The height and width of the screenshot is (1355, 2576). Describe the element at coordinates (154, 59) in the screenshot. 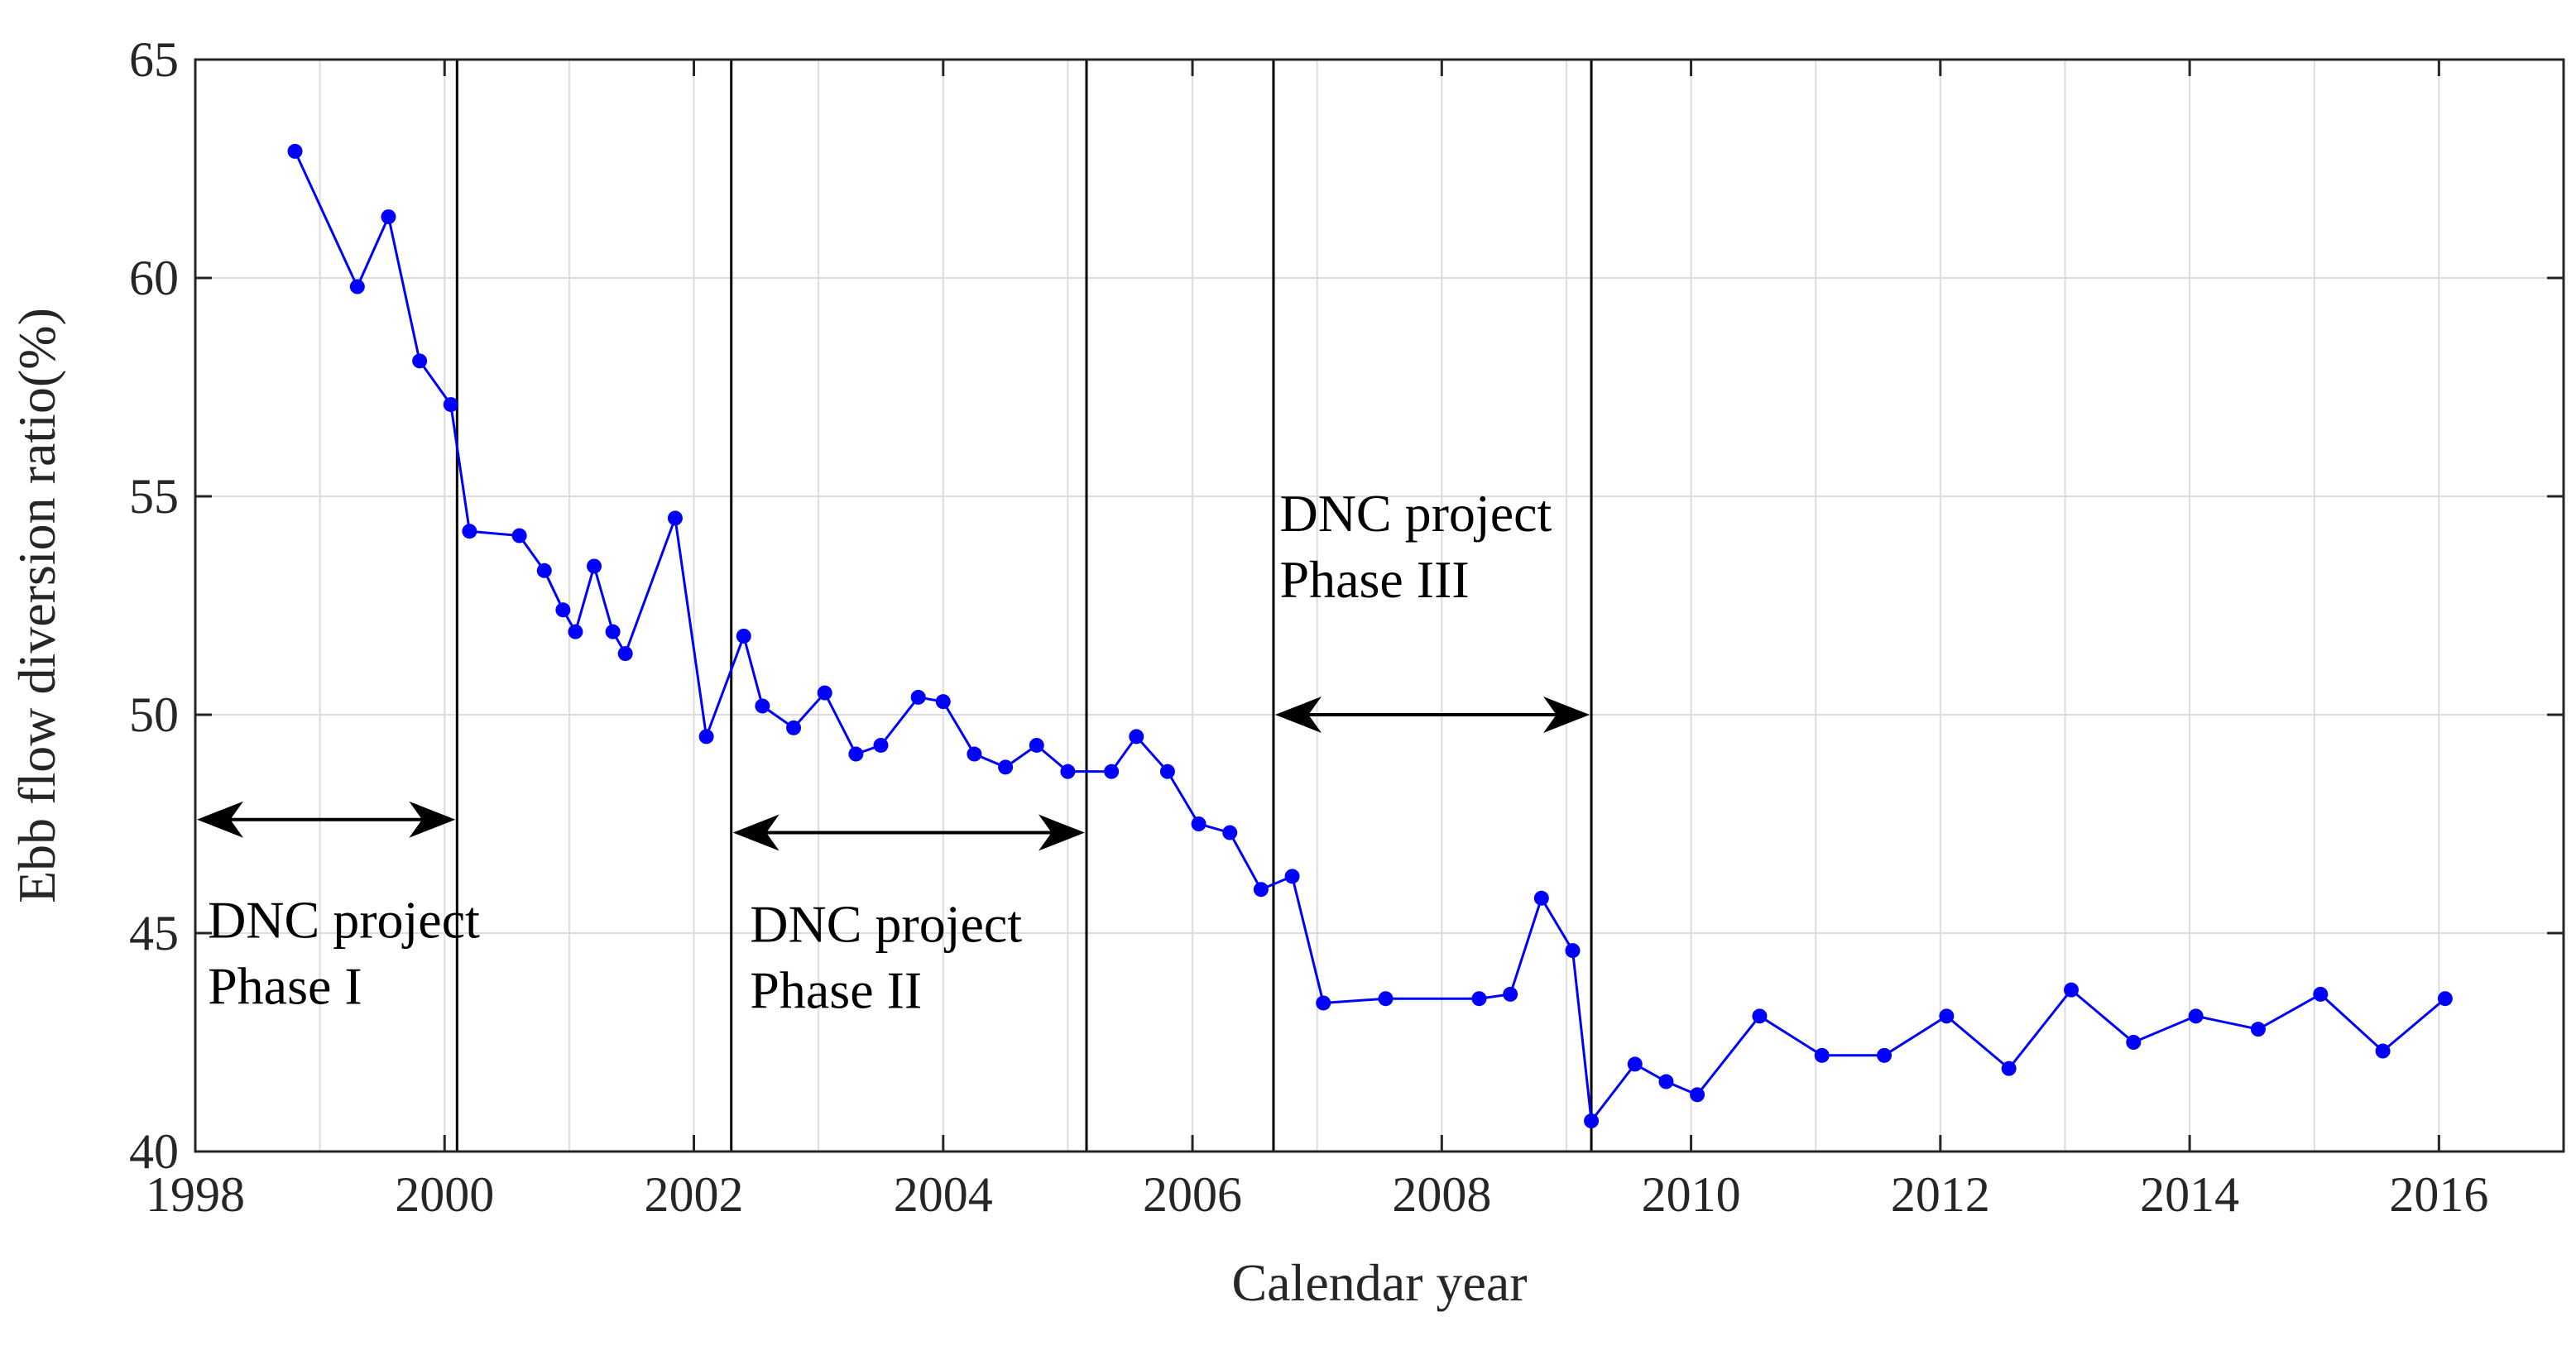

I see `y-tick-label: 65` at that location.